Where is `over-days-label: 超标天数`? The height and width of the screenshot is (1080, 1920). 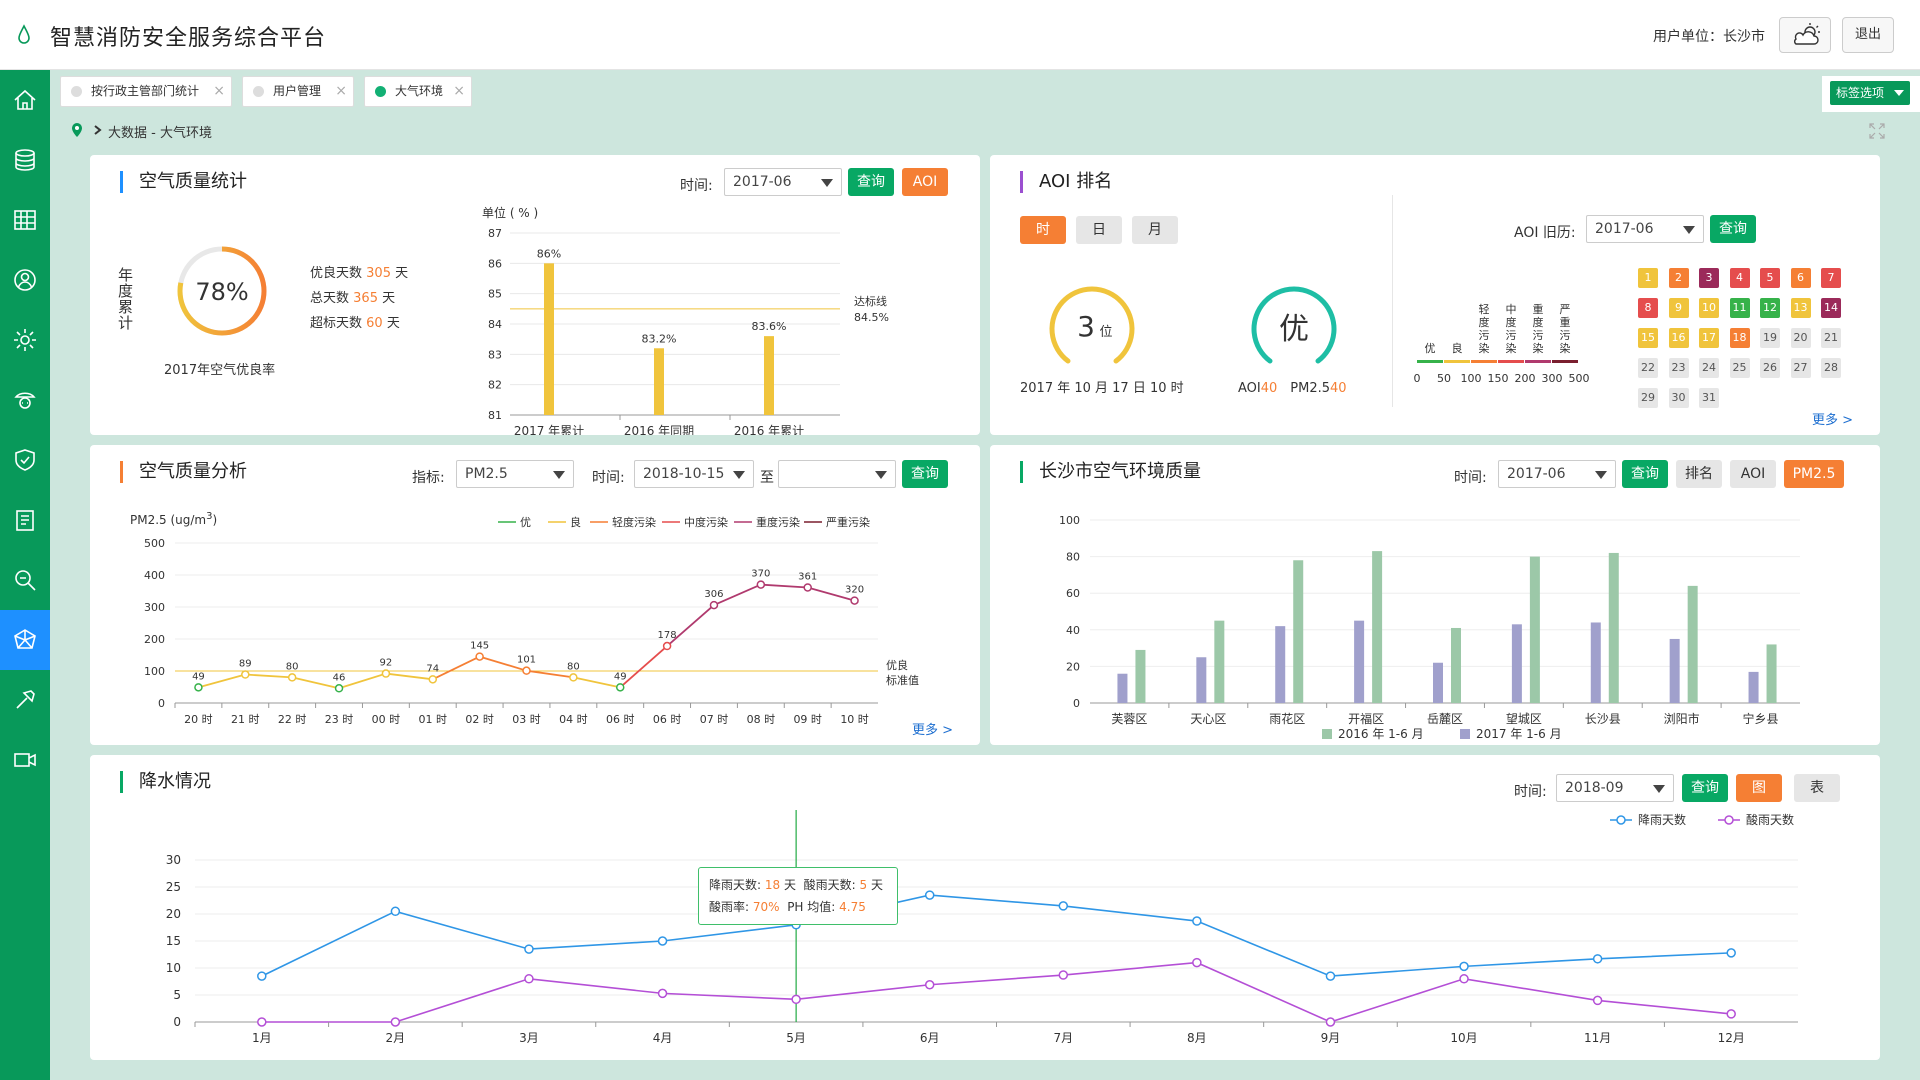 over-days-label: 超标天数 is located at coordinates (336, 323).